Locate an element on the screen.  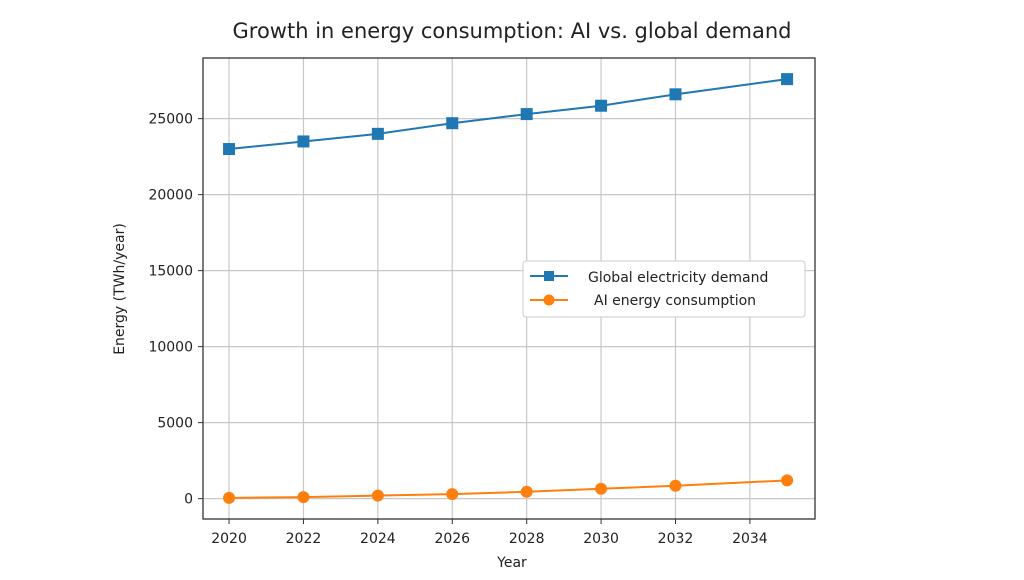
x-tick-label: 2034 is located at coordinates (750, 539).